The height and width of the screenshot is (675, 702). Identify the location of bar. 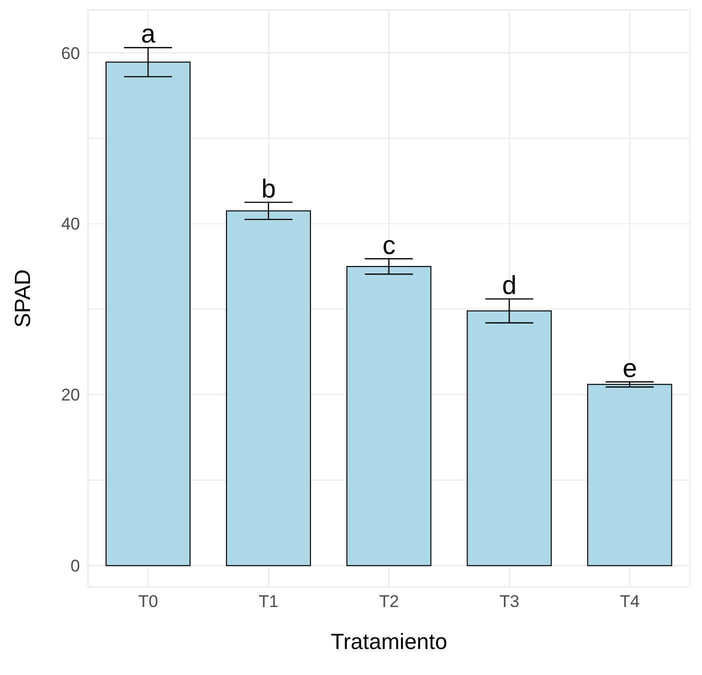
(629, 475).